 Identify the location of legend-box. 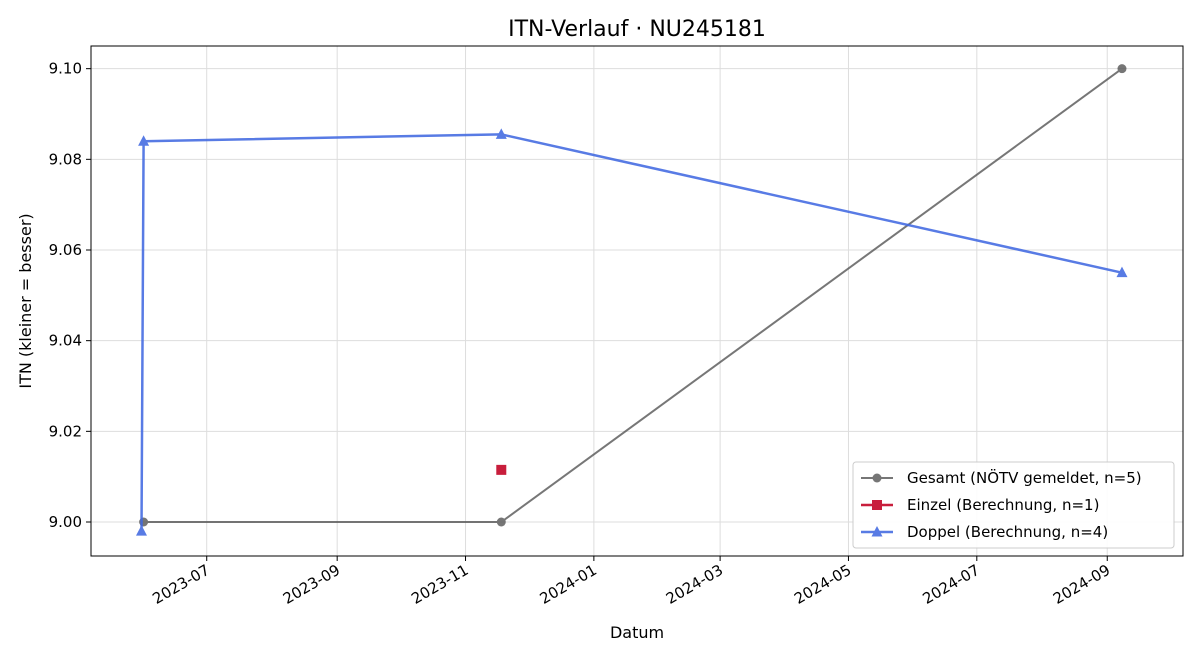
(1013, 505).